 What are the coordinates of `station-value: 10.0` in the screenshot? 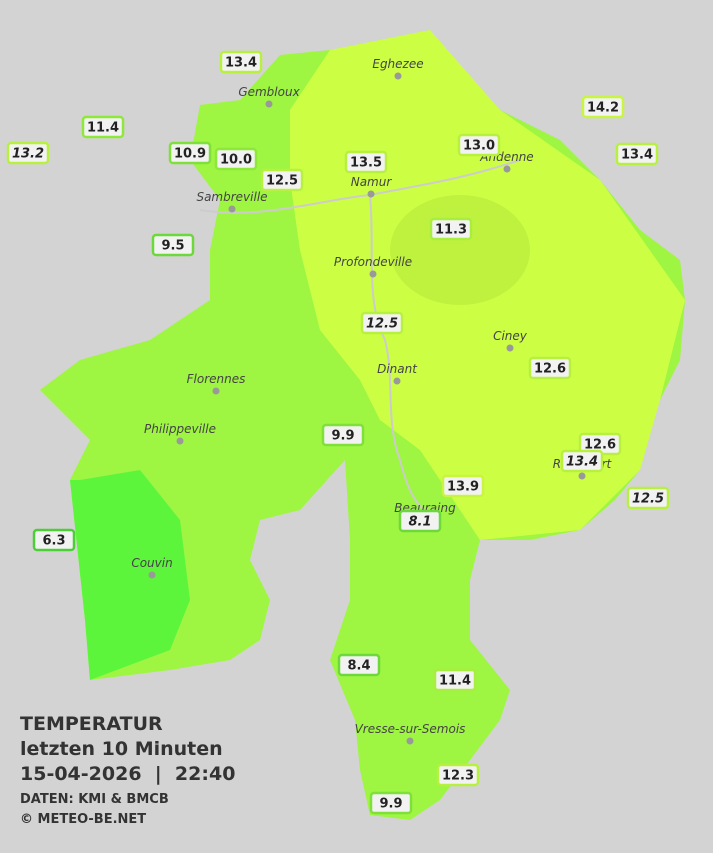 It's located at (236, 160).